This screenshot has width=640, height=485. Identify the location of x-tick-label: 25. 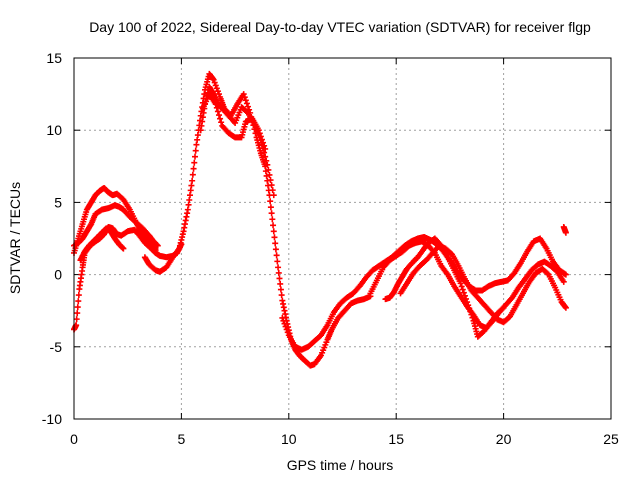
(611, 439).